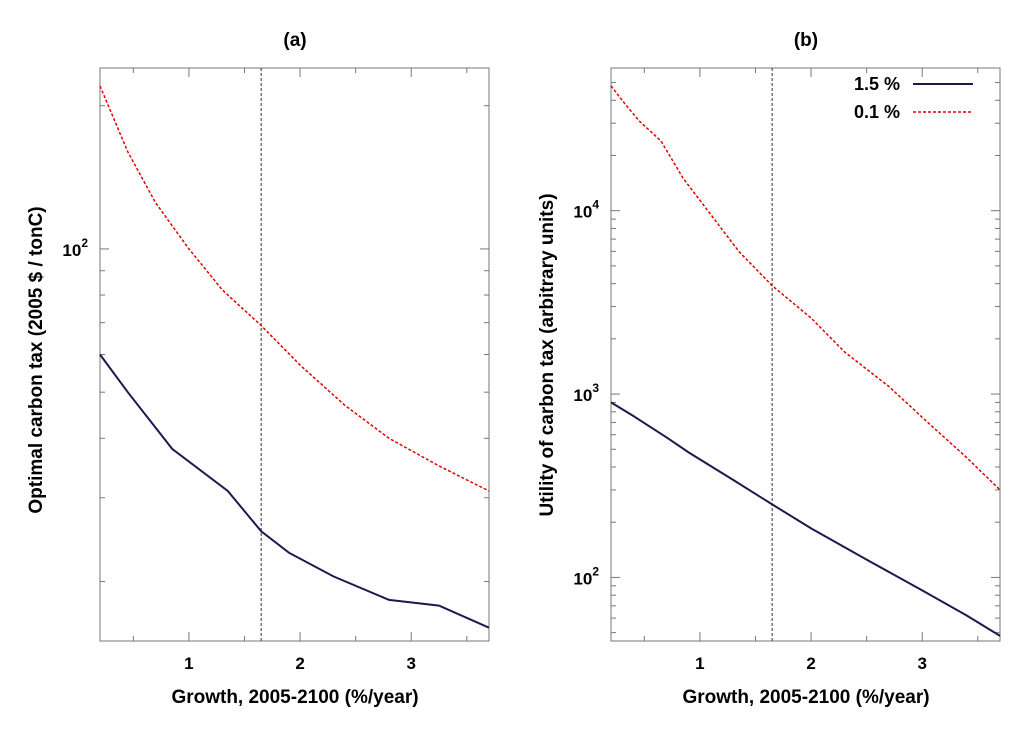 The image size is (1024, 740). What do you see at coordinates (294, 491) in the screenshot?
I see `panel-a-series-1-5-percent` at bounding box center [294, 491].